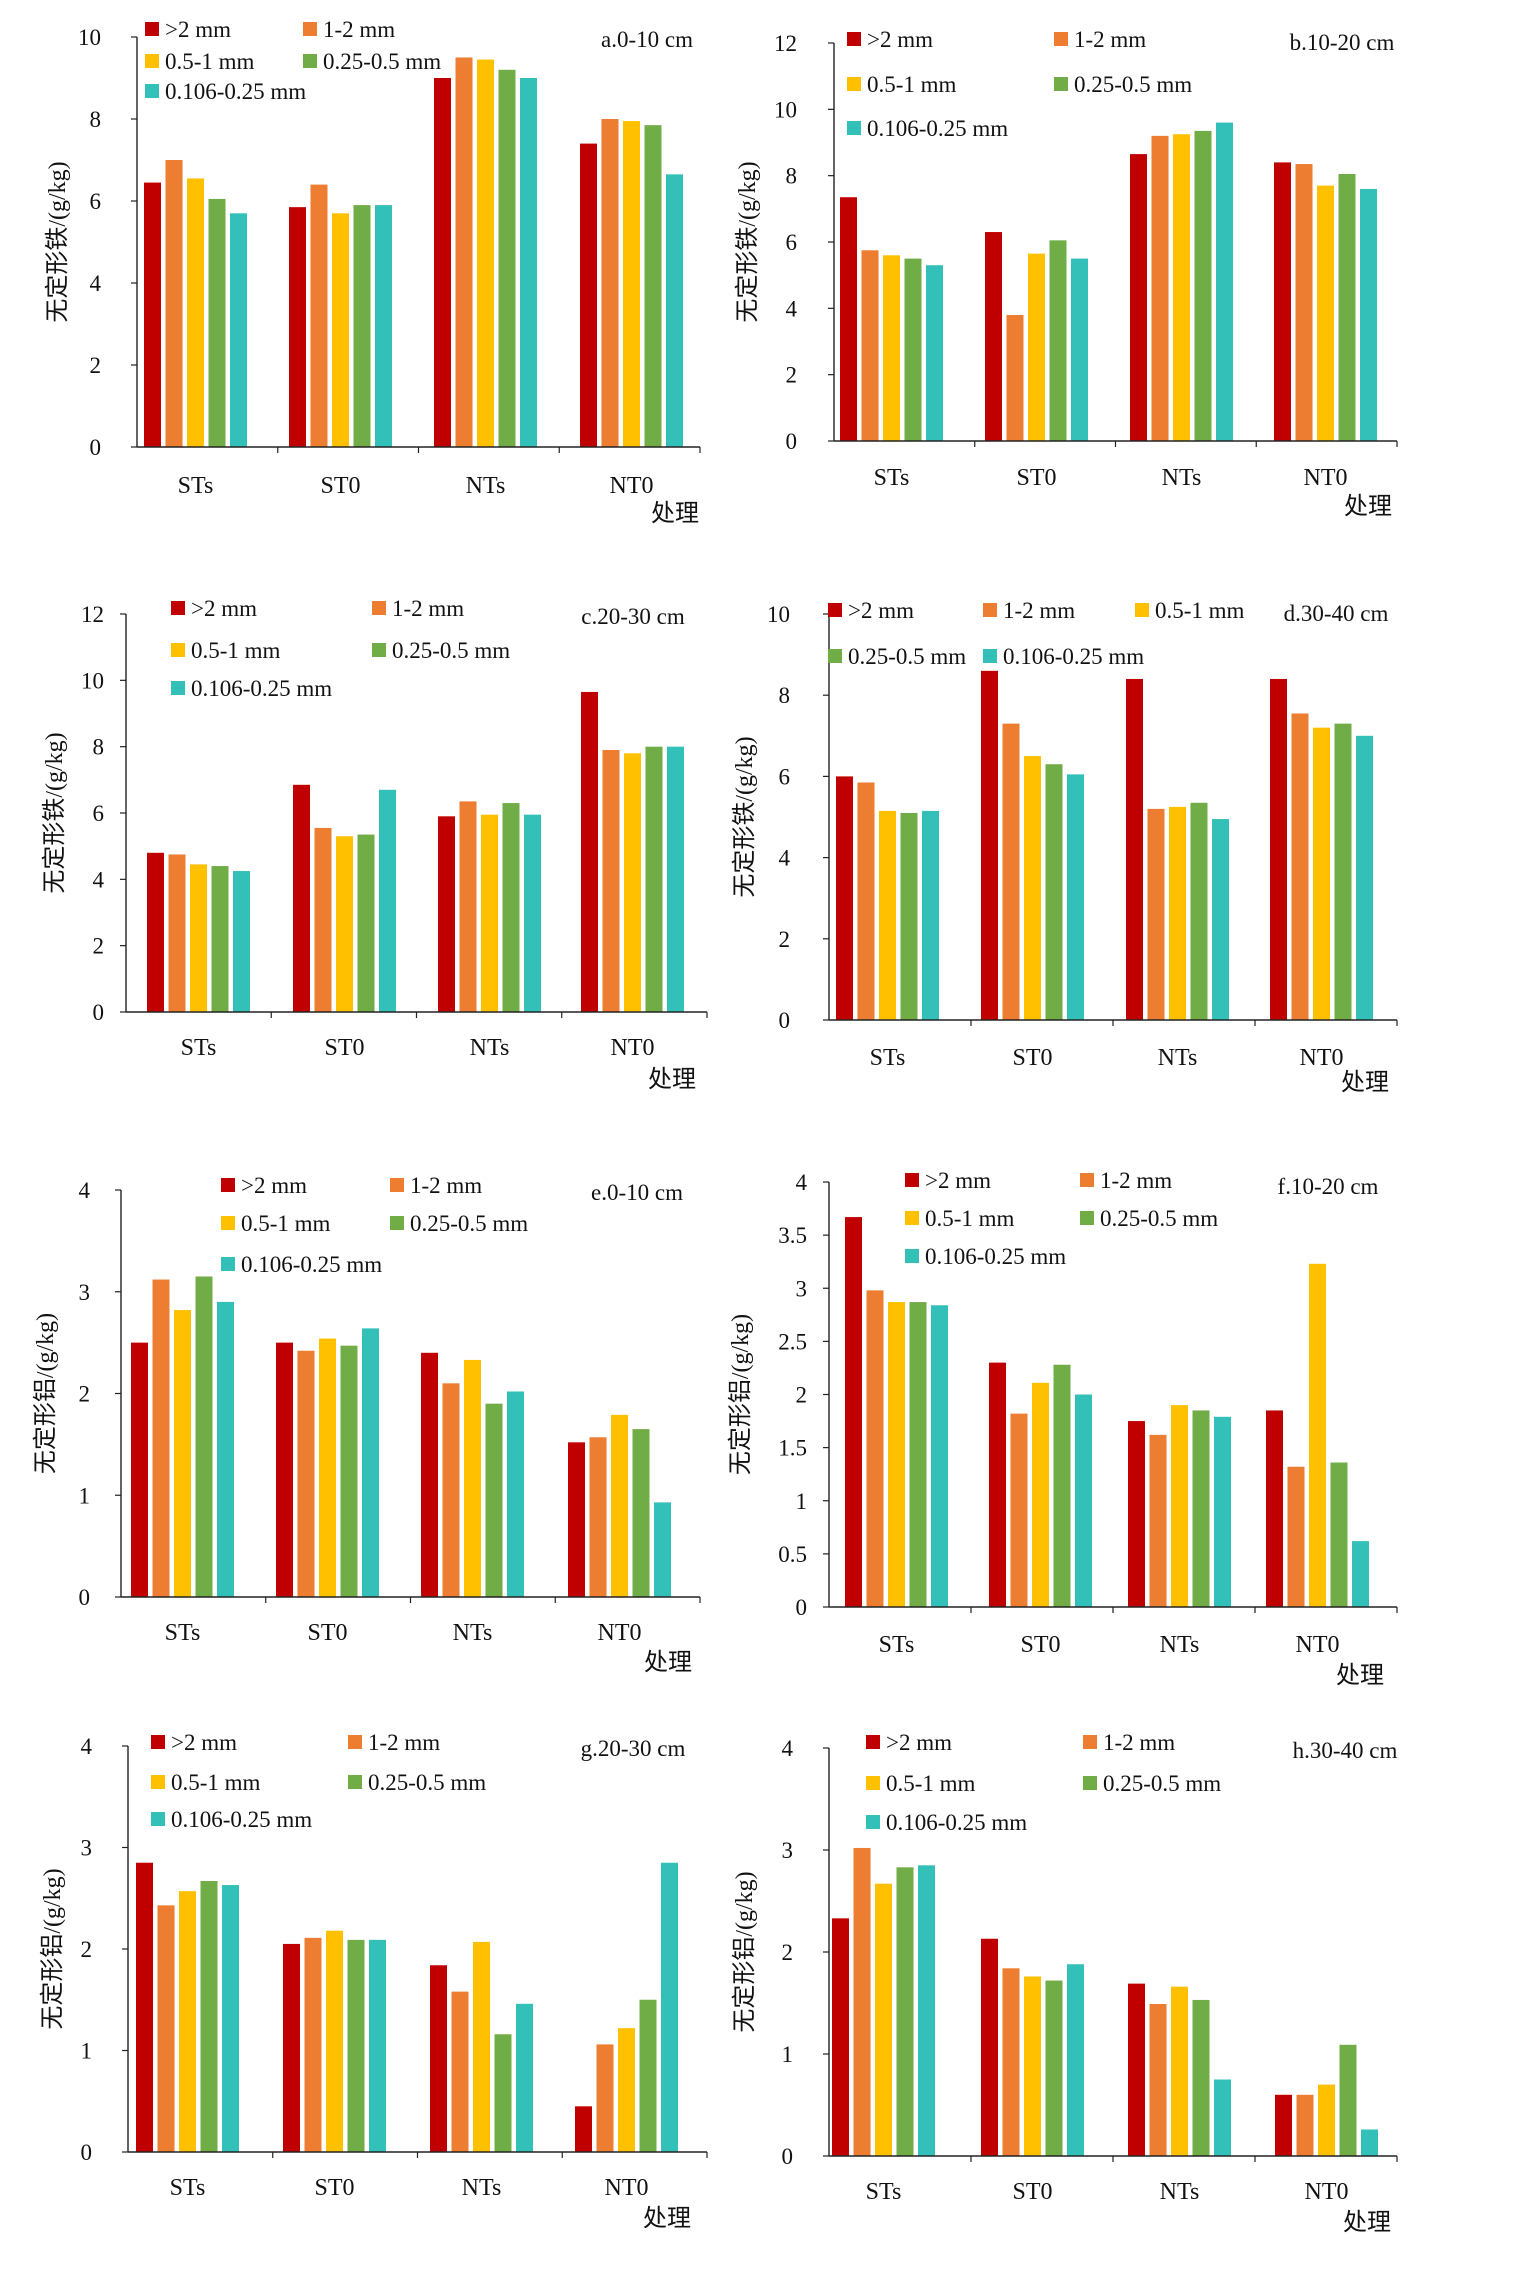  What do you see at coordinates (87, 1848) in the screenshot?
I see `y-tick-label: 3` at bounding box center [87, 1848].